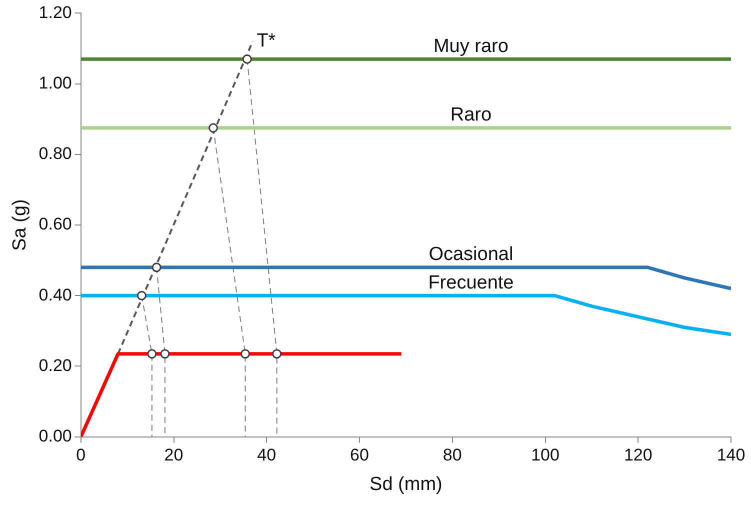 This screenshot has width=751, height=505. Describe the element at coordinates (359, 455) in the screenshot. I see `x-tick-label: 60` at that location.